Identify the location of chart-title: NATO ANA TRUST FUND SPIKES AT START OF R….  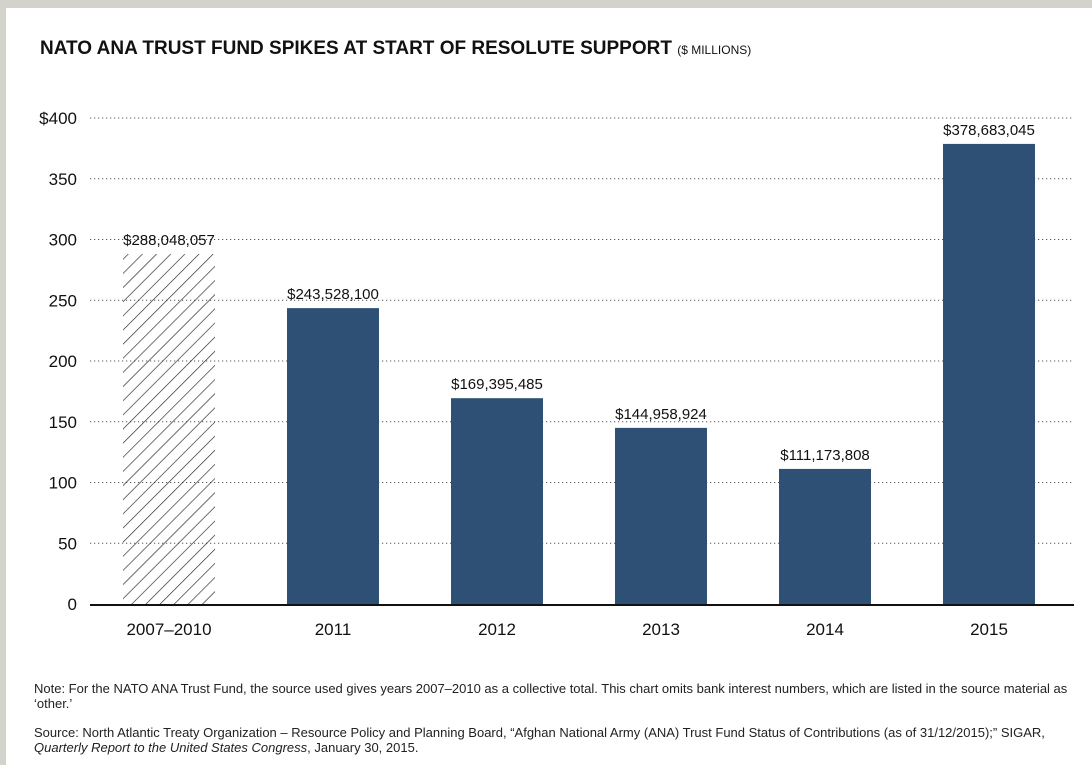
(395, 49).